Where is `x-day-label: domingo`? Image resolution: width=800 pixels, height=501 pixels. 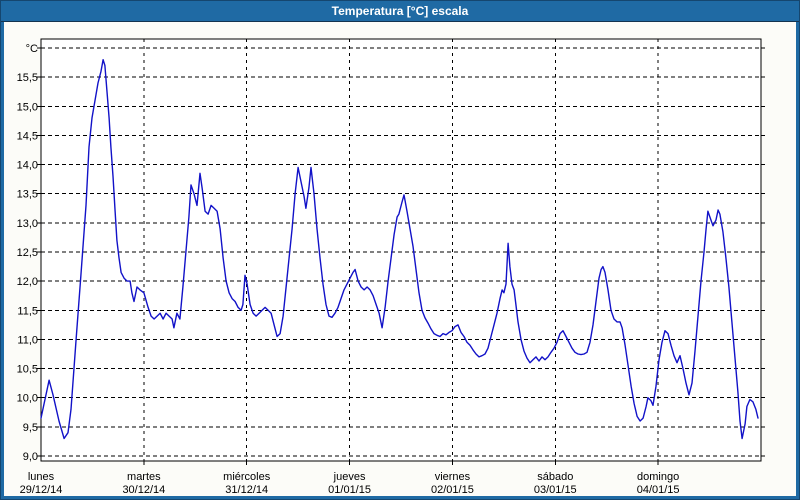 x-day-label: domingo is located at coordinates (658, 477).